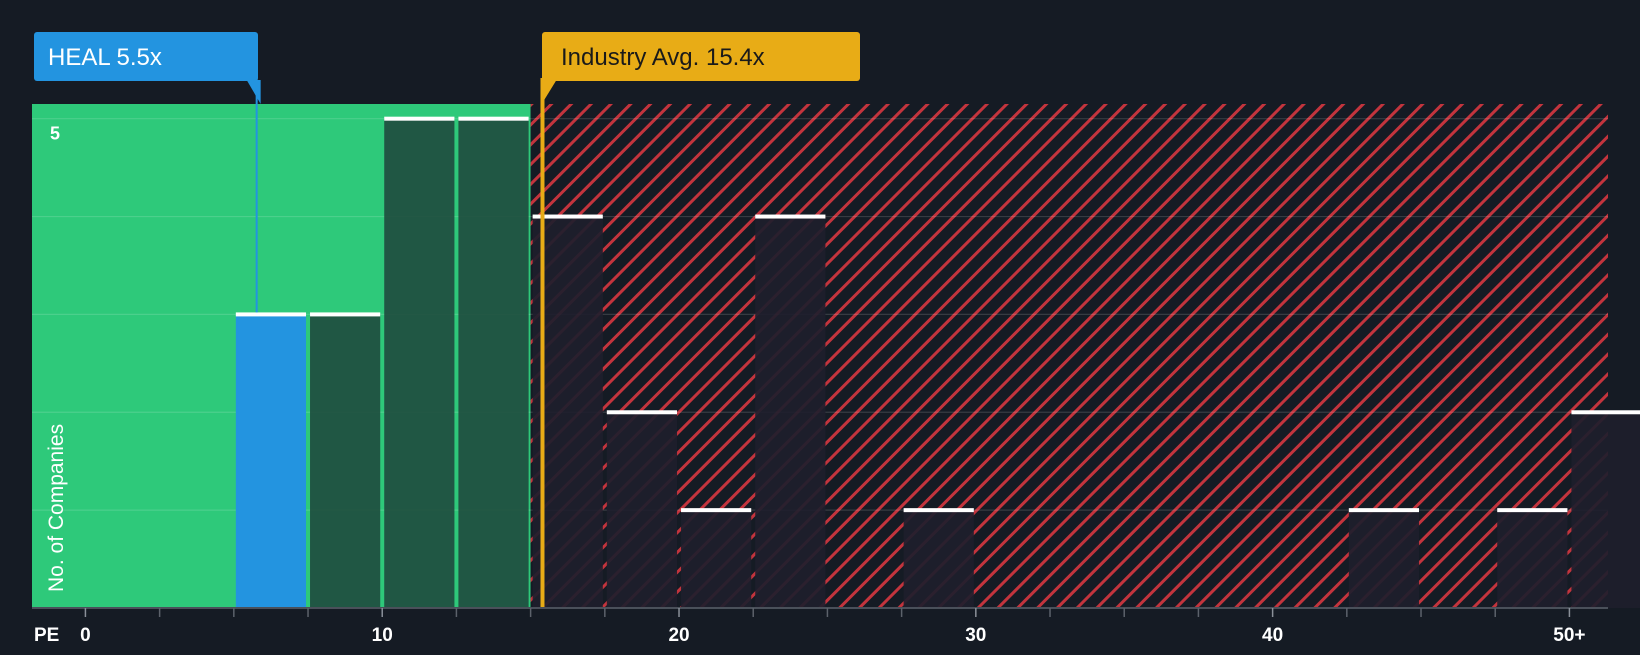 This screenshot has height=655, width=1640. I want to click on industry-avg-callout-pointer, so click(548, 93).